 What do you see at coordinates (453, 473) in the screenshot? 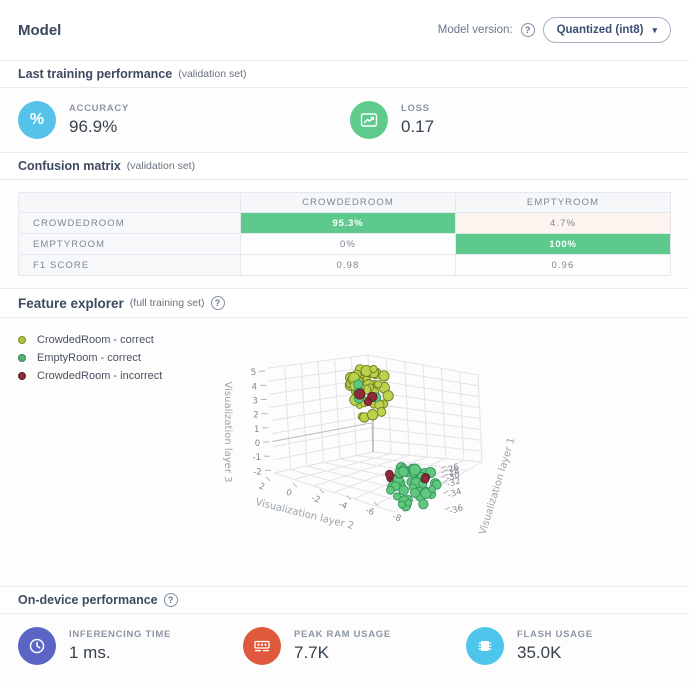
I see `svg-text: -28` at bounding box center [453, 473].